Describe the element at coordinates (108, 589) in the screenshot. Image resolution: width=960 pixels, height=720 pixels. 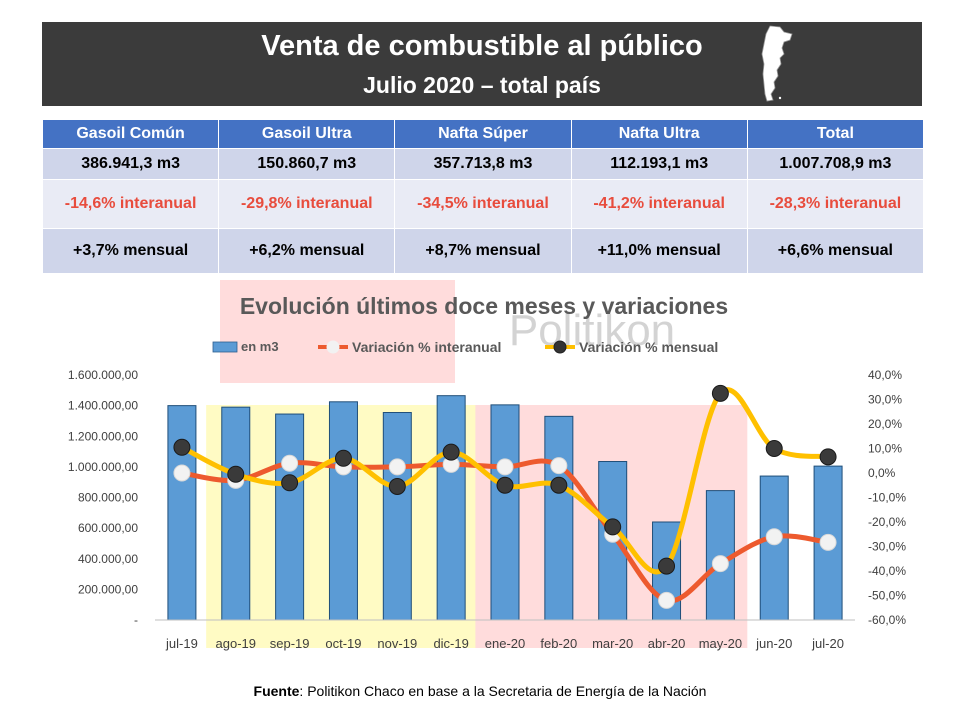
I see `y-left-tick: 200.000,00` at that location.